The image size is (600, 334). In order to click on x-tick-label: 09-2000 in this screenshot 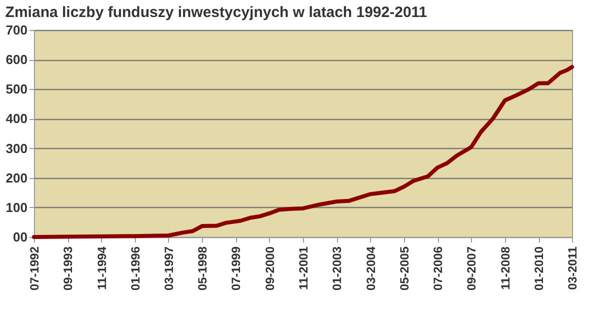, I will do `click(270, 268)`.